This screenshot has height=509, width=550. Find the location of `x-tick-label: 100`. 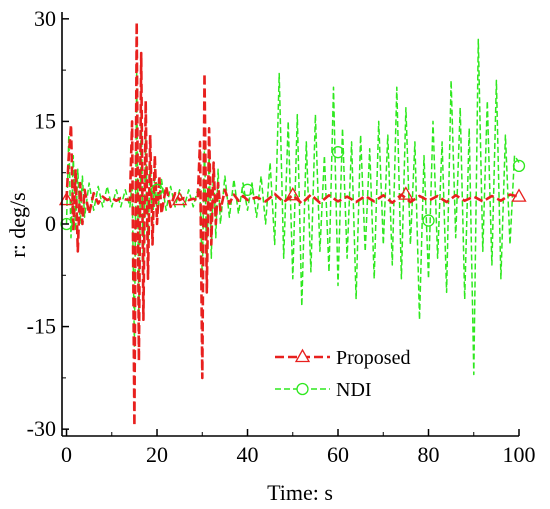

x-tick-label: 100 is located at coordinates (519, 454).